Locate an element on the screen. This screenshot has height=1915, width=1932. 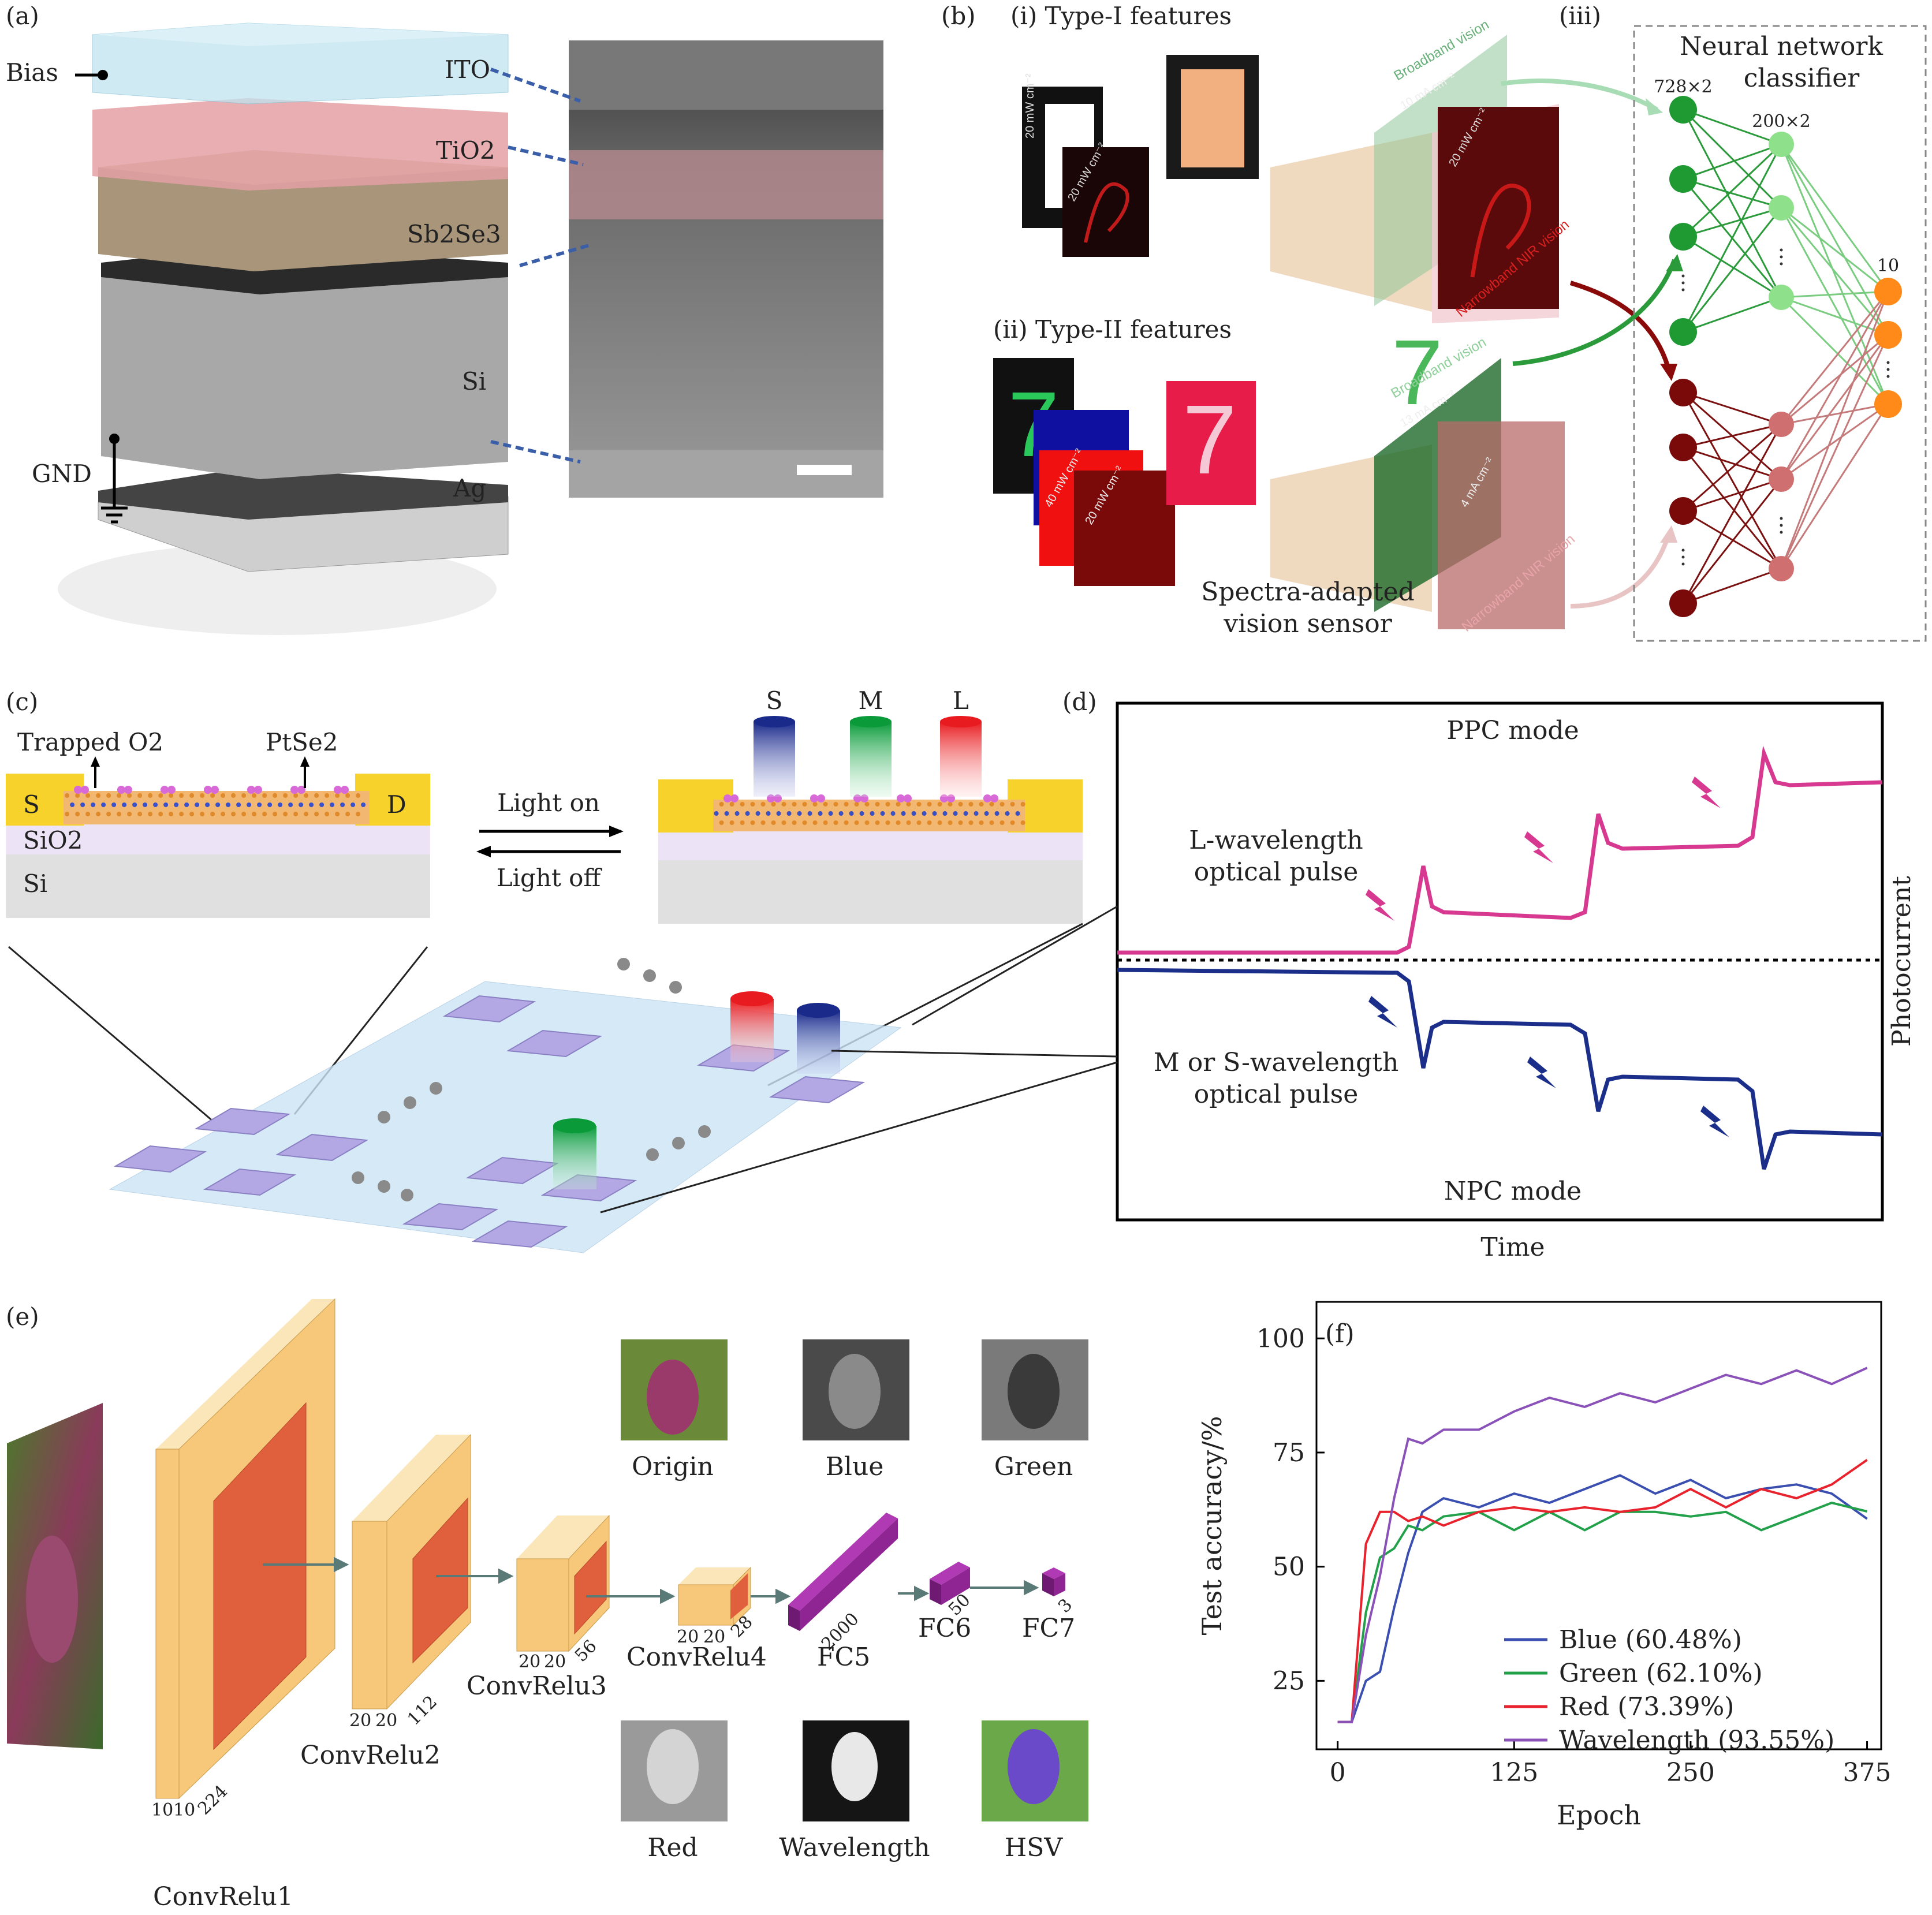
svg-text: 112 is located at coordinates (422, 1710).